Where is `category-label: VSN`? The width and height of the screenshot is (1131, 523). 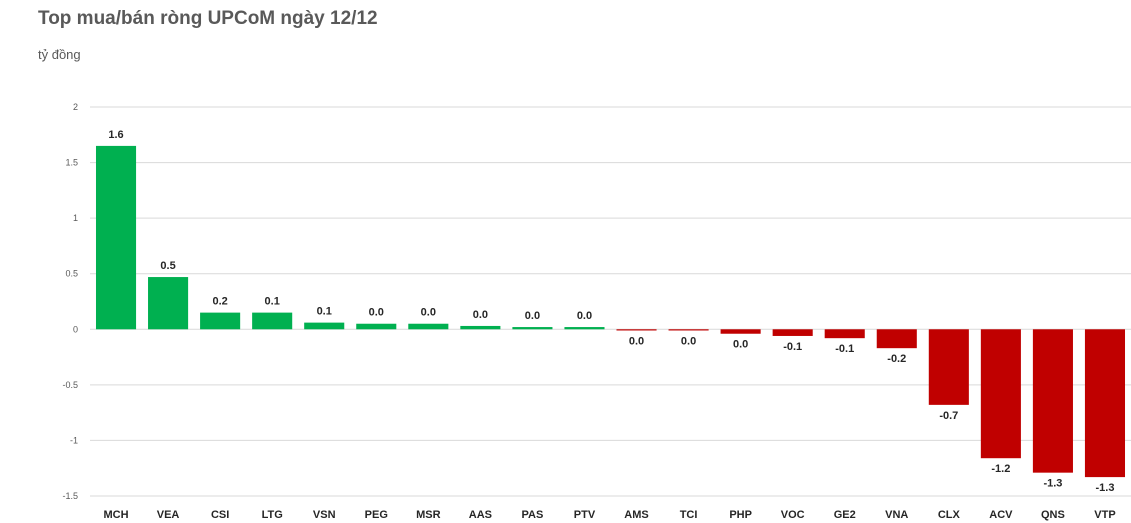 category-label: VSN is located at coordinates (324, 515).